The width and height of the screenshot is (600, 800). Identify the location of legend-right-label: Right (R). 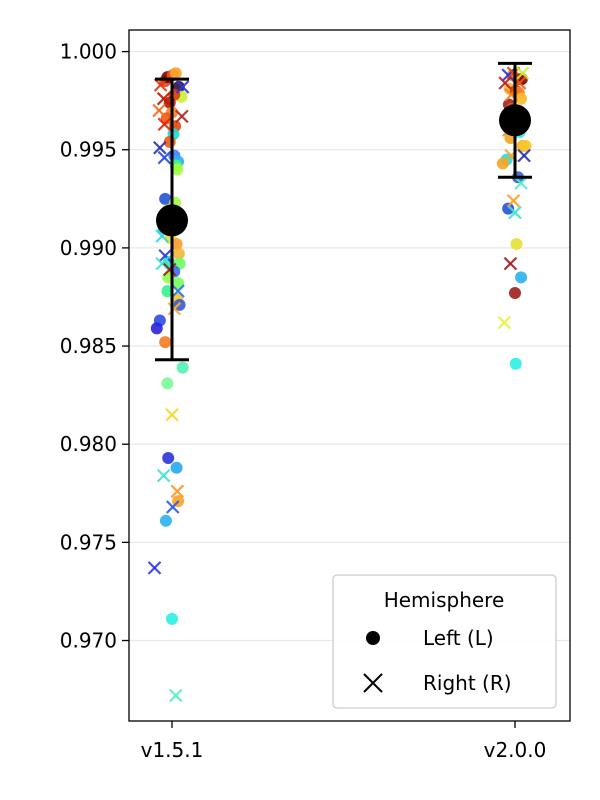
(467, 683).